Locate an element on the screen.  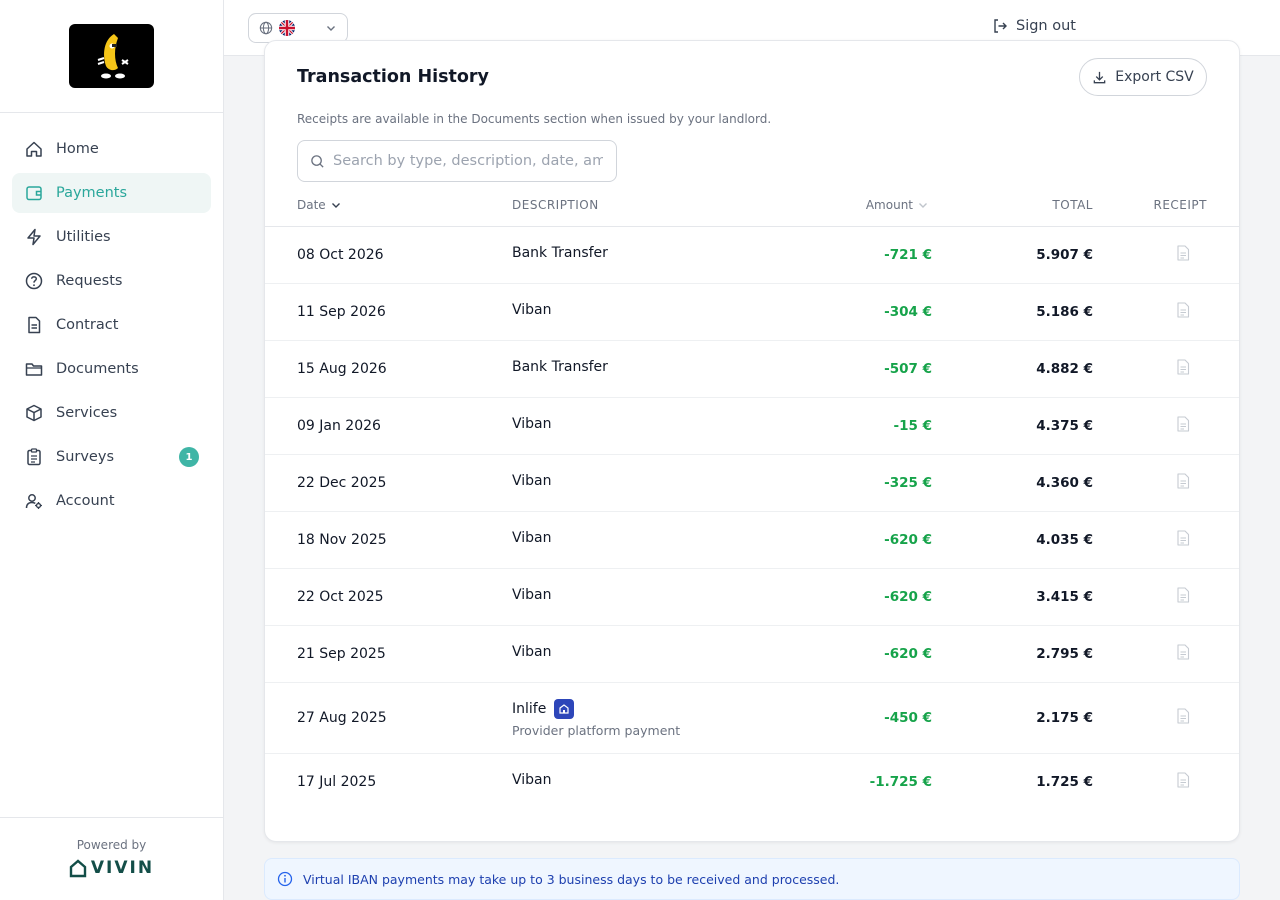
row-description-sub: Provider platform payment is located at coordinates (596, 730).